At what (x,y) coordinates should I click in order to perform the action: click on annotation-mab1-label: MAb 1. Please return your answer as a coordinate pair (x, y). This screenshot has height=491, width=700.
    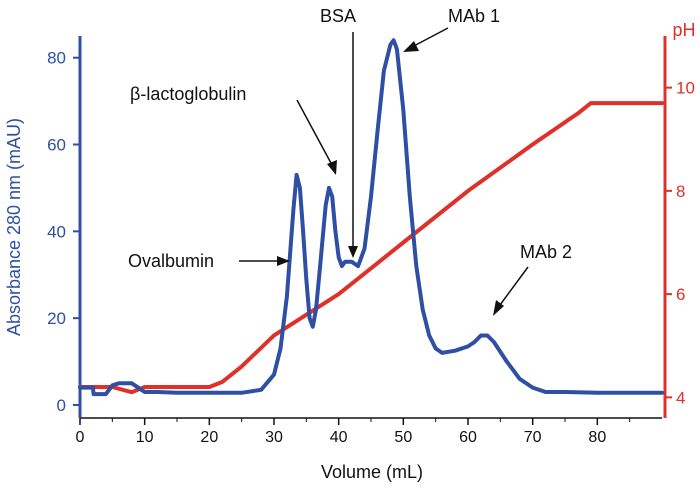
    Looking at the image, I should click on (474, 16).